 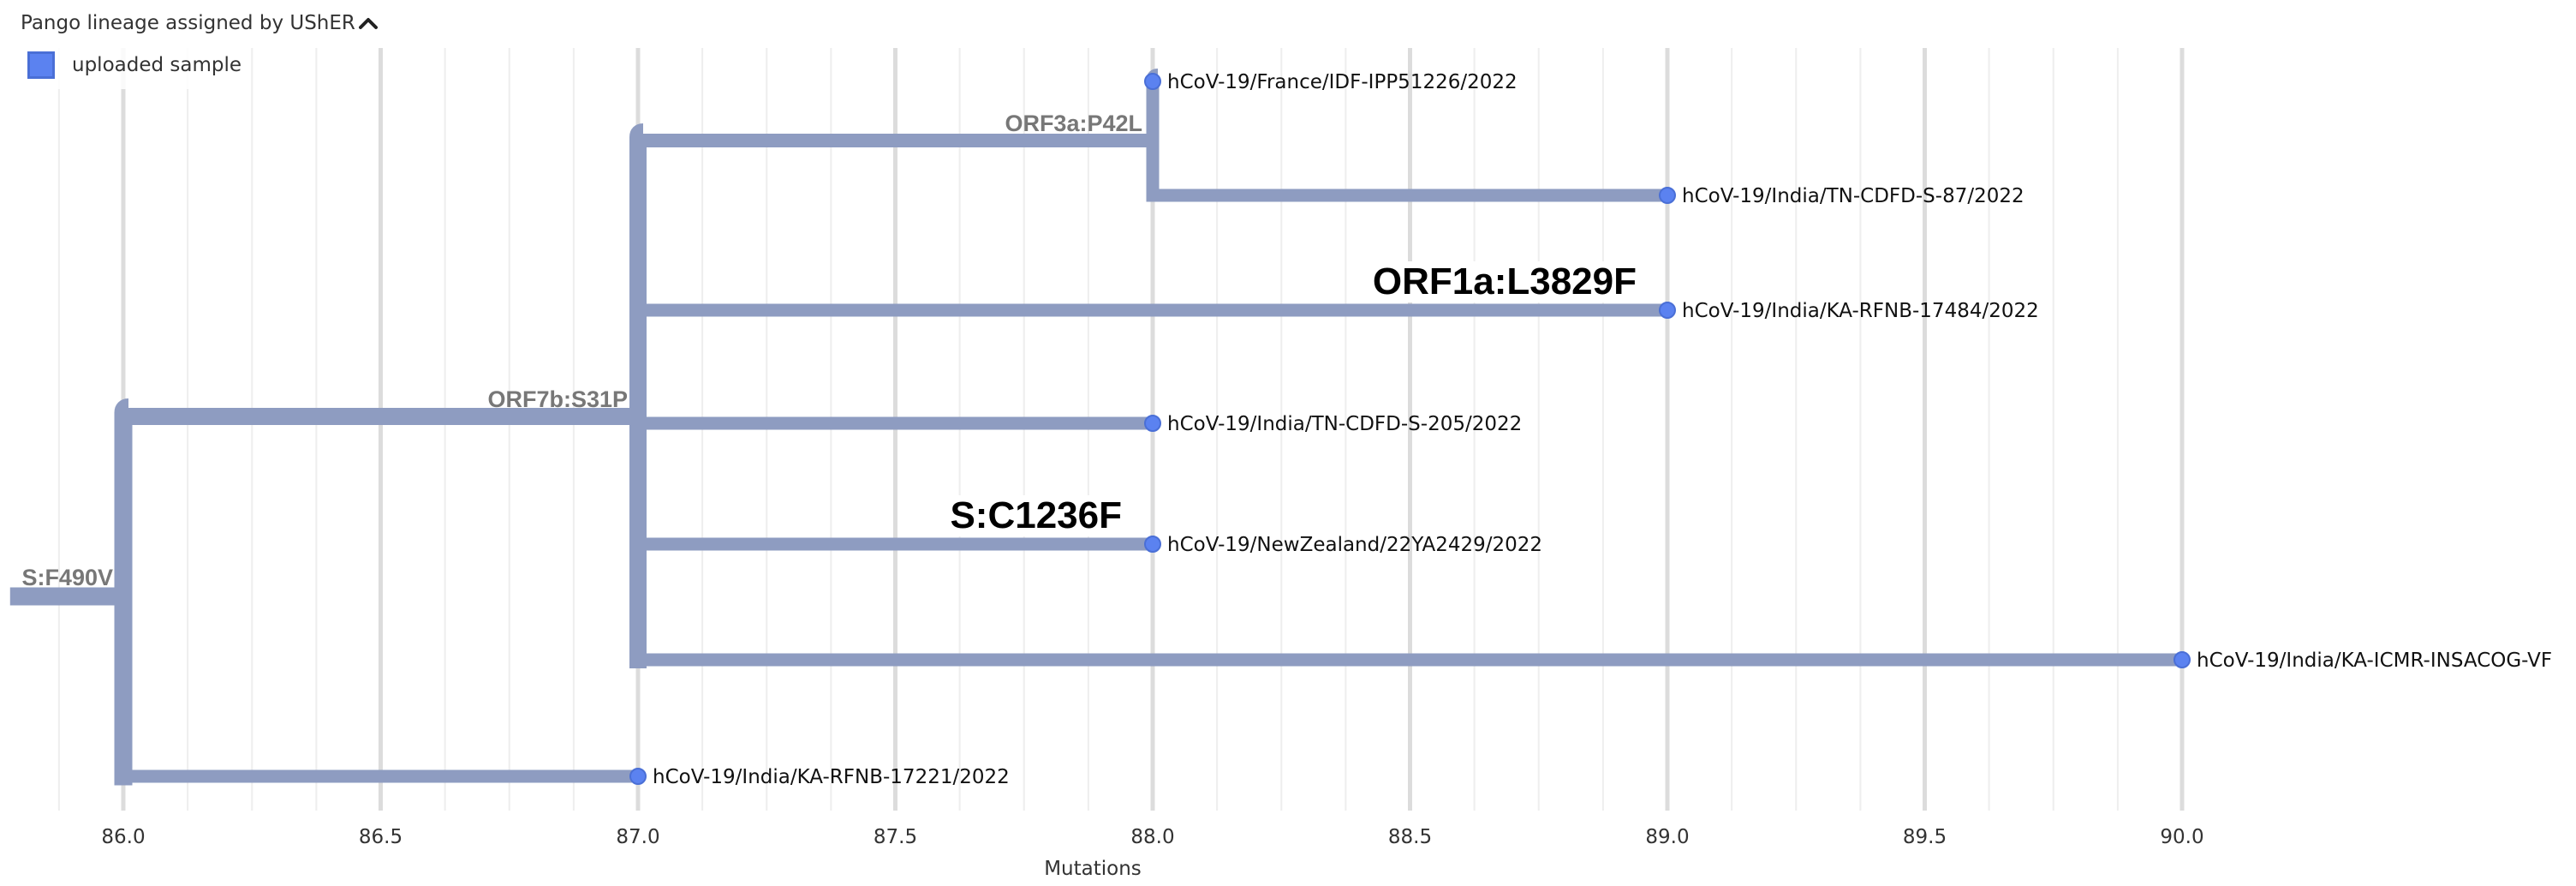 What do you see at coordinates (1093, 869) in the screenshot?
I see `axis-title: Mutations` at bounding box center [1093, 869].